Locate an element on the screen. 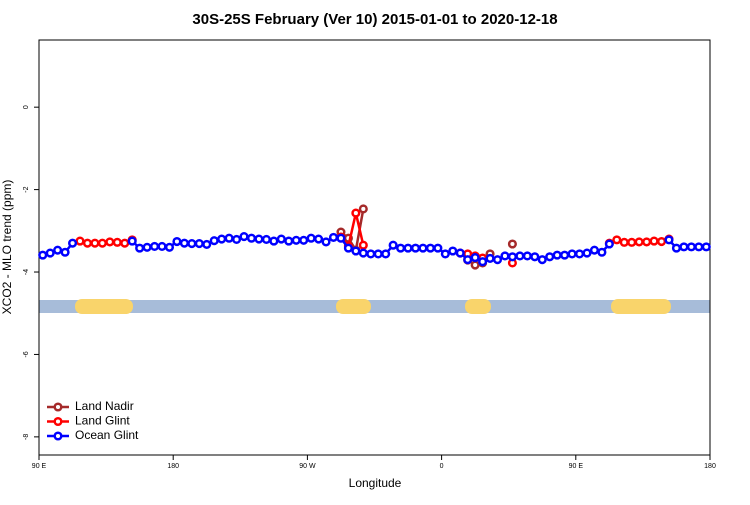  legend-label: Land Glint is located at coordinates (102, 421).